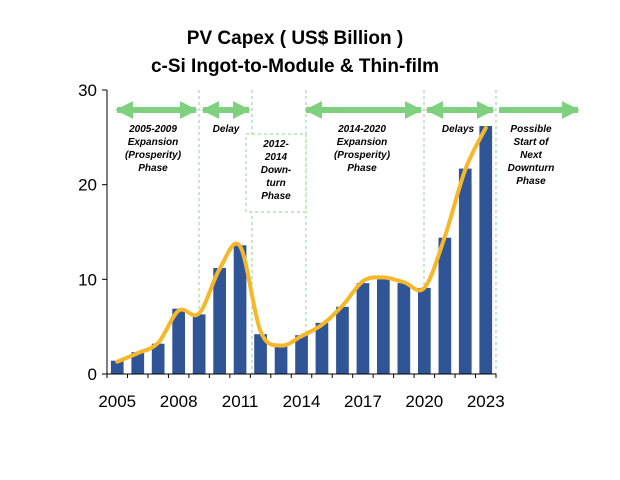 The image size is (620, 480). I want to click on phase-box, so click(276, 173).